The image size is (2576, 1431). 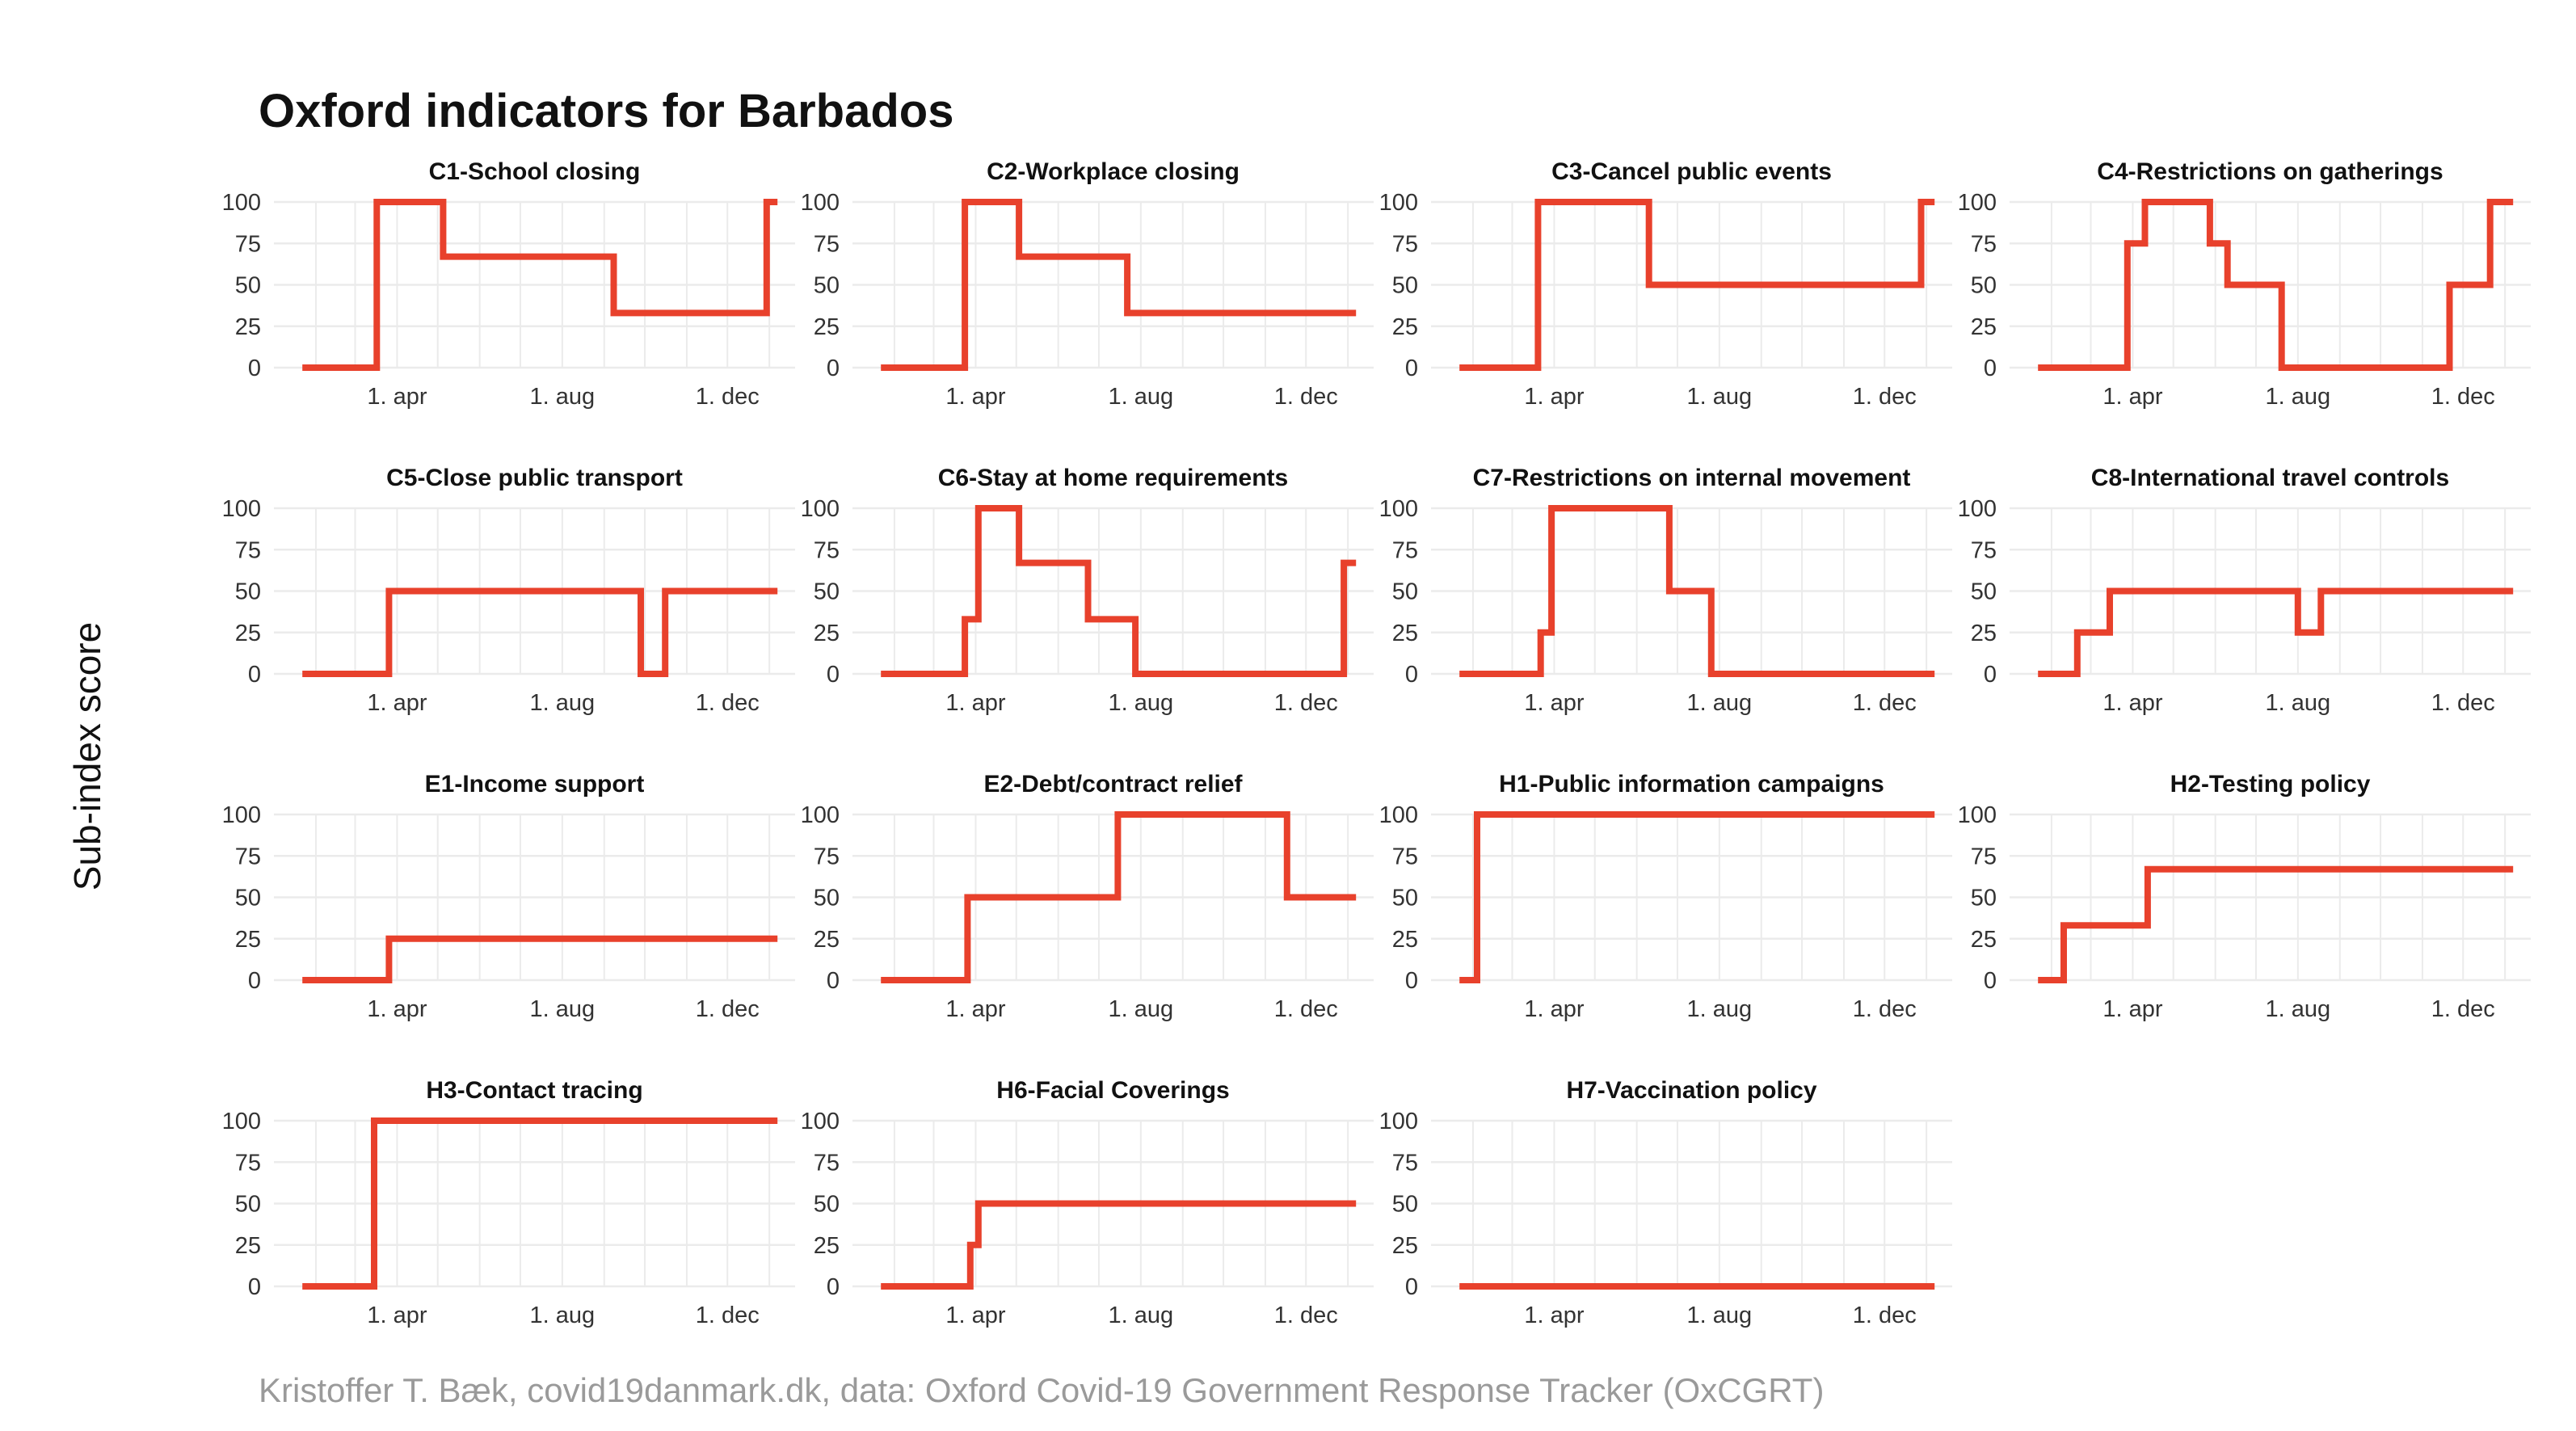 I want to click on facet-title: E1-Income support, so click(x=535, y=784).